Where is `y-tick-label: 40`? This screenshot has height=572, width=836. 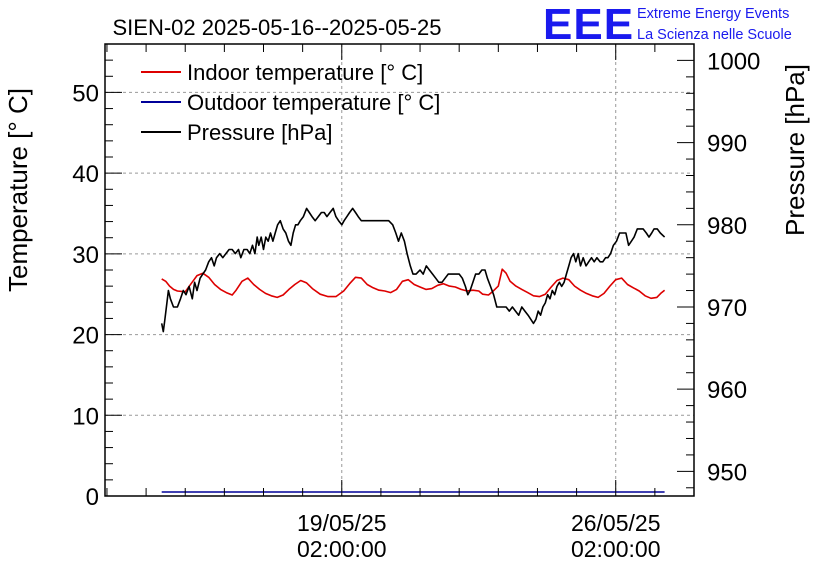 y-tick-label: 40 is located at coordinates (85, 174).